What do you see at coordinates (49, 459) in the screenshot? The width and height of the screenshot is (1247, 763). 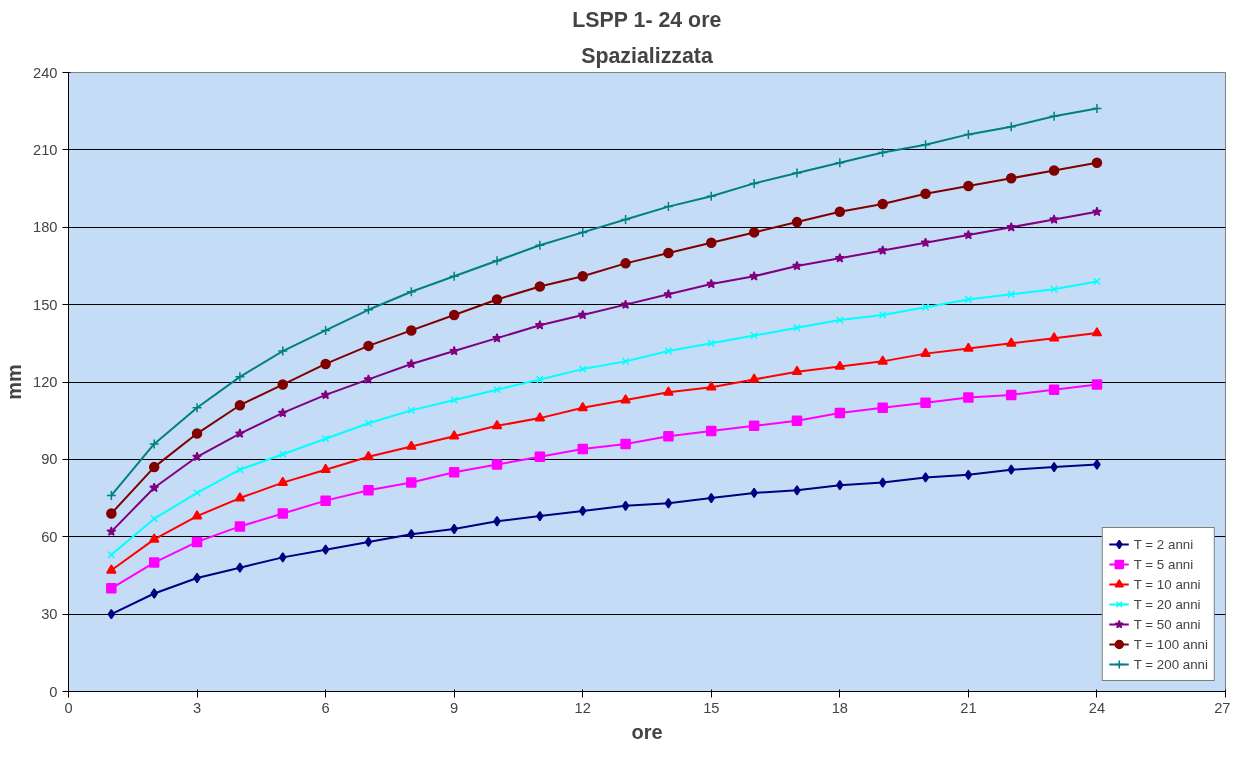 I see `y-tick-label: 90` at bounding box center [49, 459].